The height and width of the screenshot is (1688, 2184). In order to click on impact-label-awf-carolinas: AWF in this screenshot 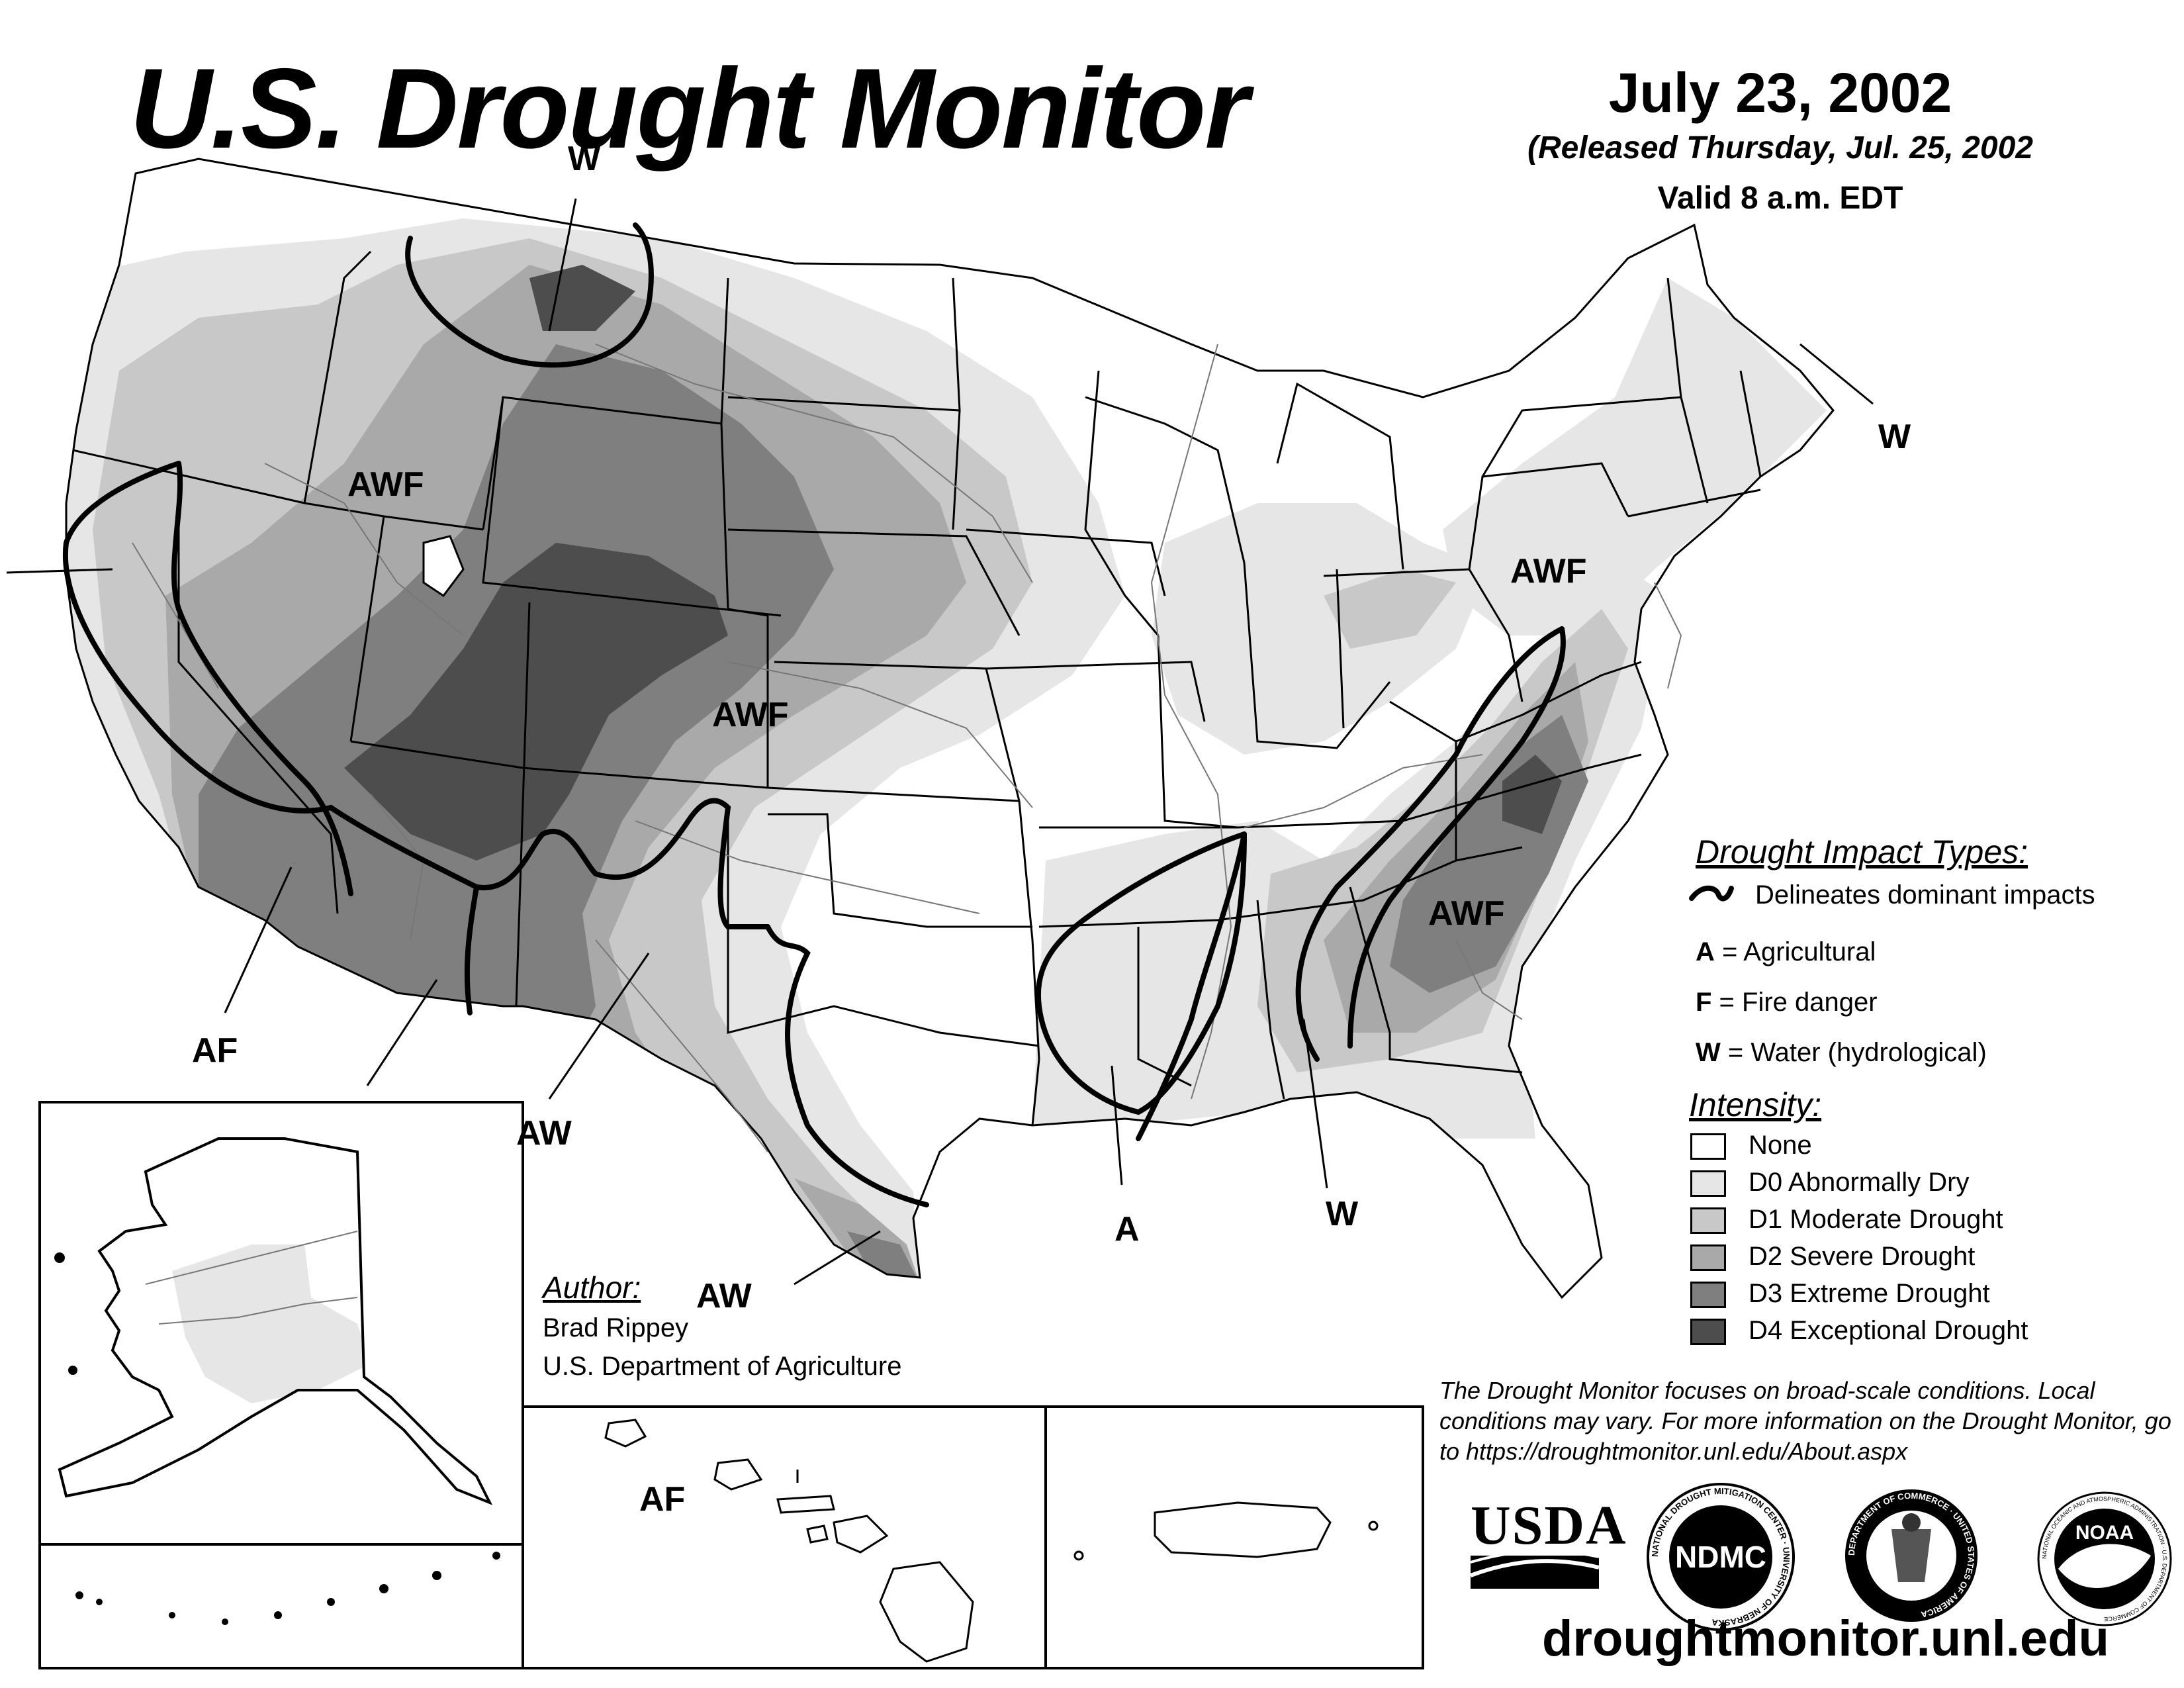, I will do `click(1467, 913)`.